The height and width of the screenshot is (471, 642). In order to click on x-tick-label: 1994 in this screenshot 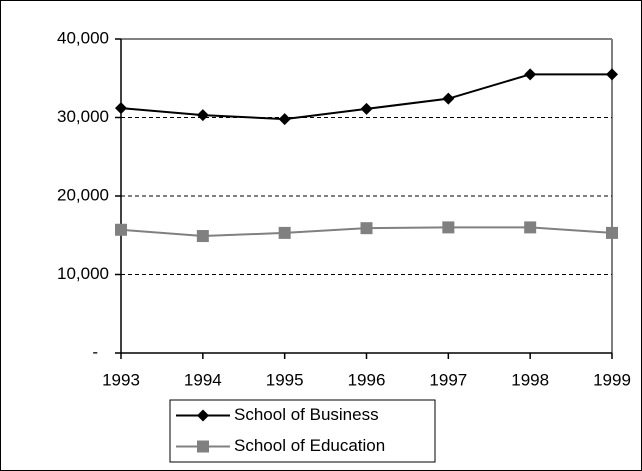, I will do `click(203, 379)`.